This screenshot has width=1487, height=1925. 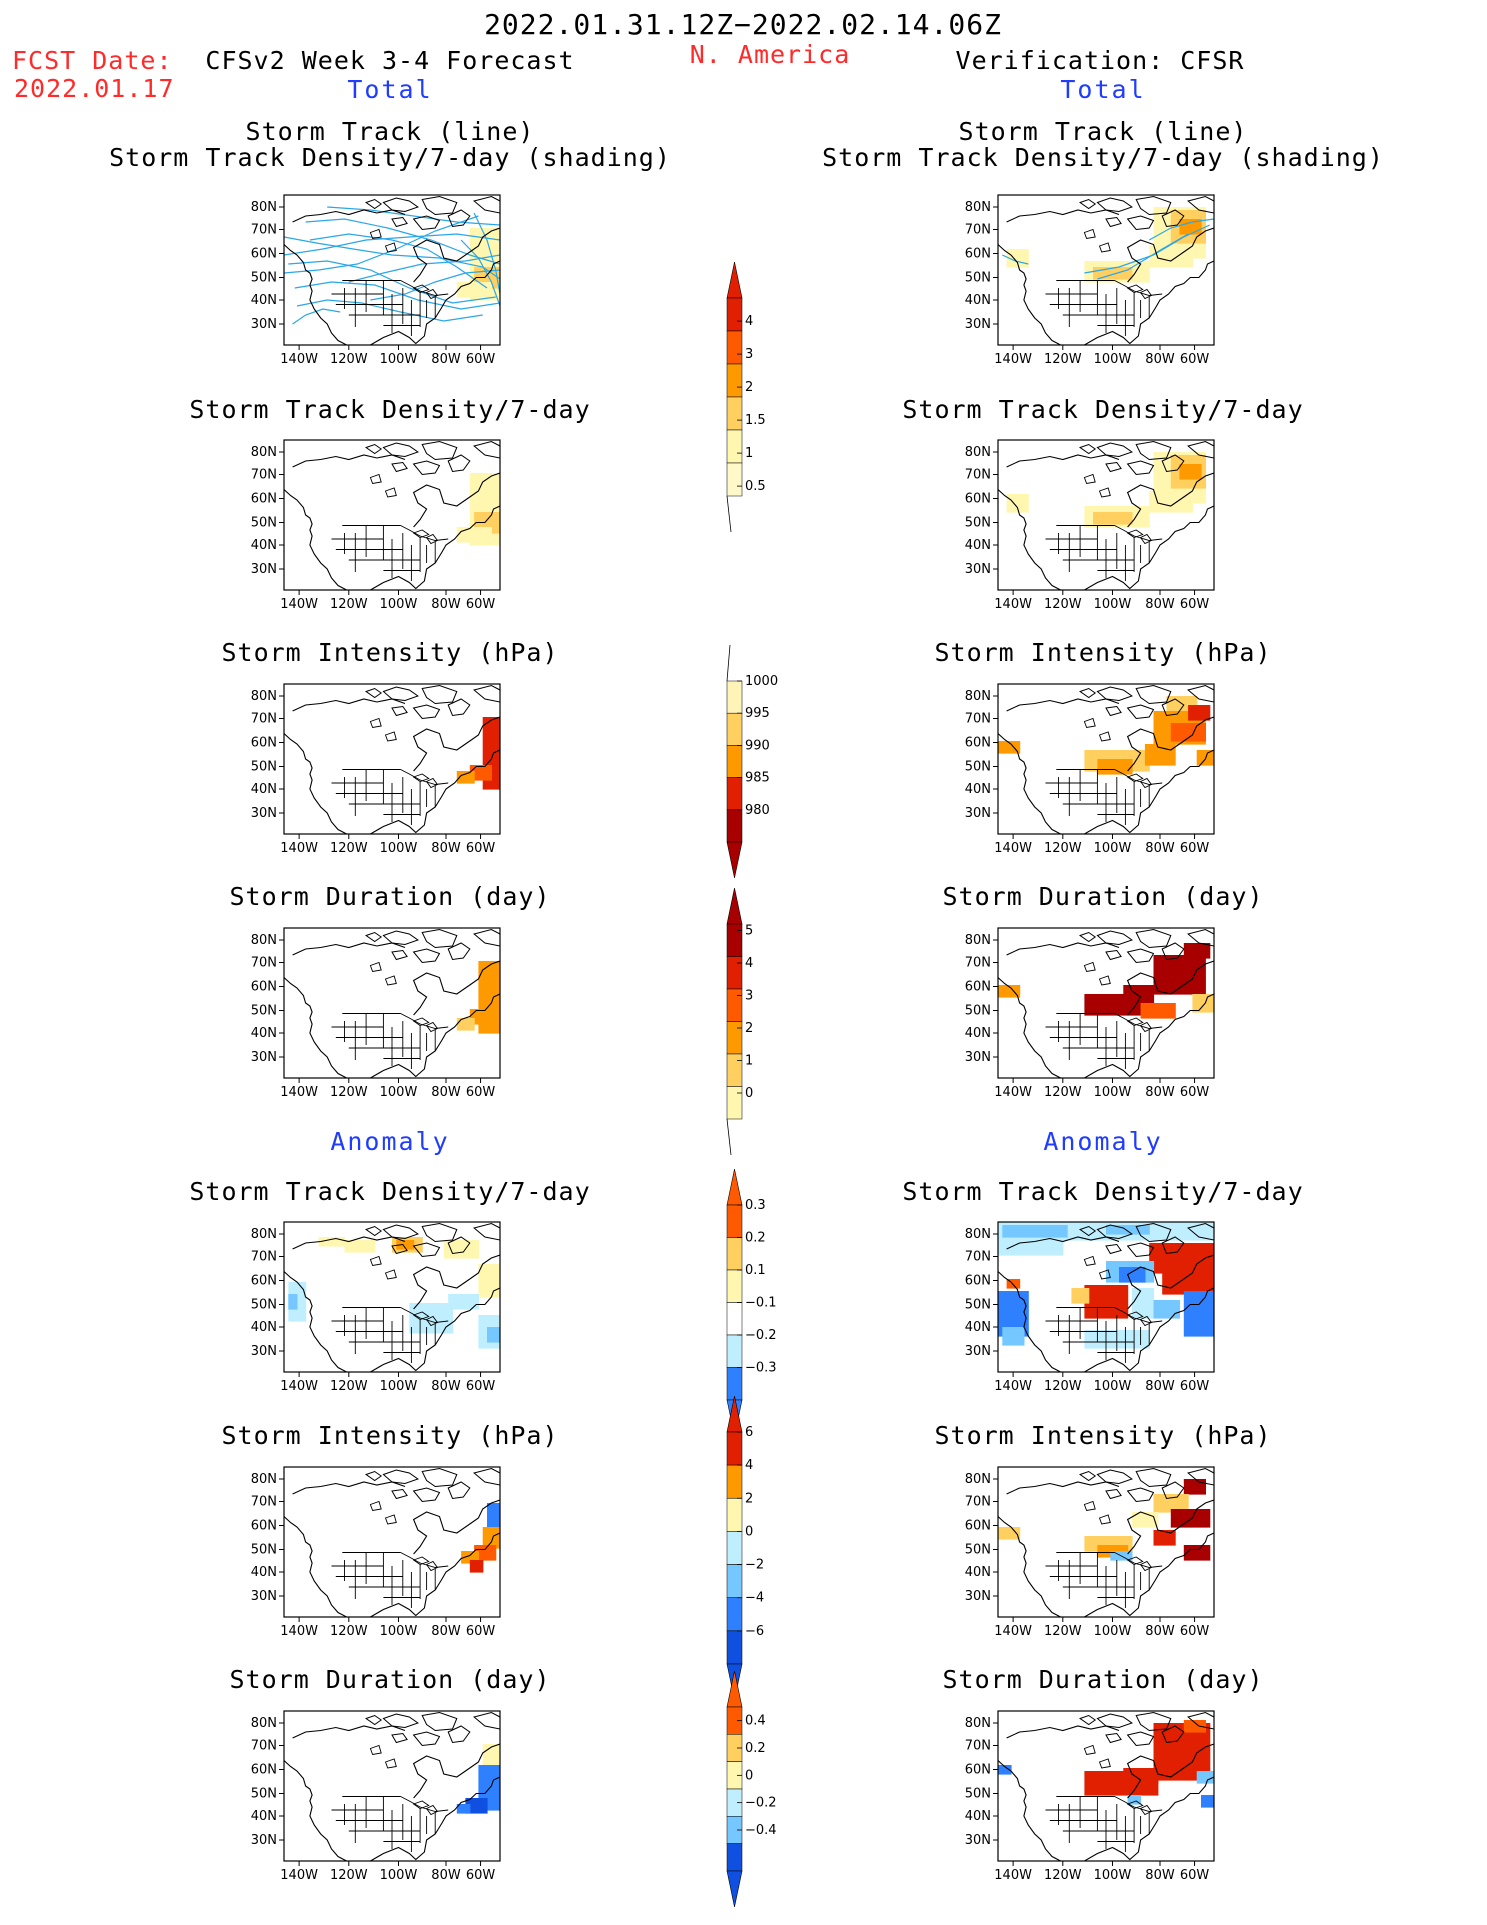 I want to click on colorbar-intensity-total: 1000 995 990 985 980, so click(x=752, y=761).